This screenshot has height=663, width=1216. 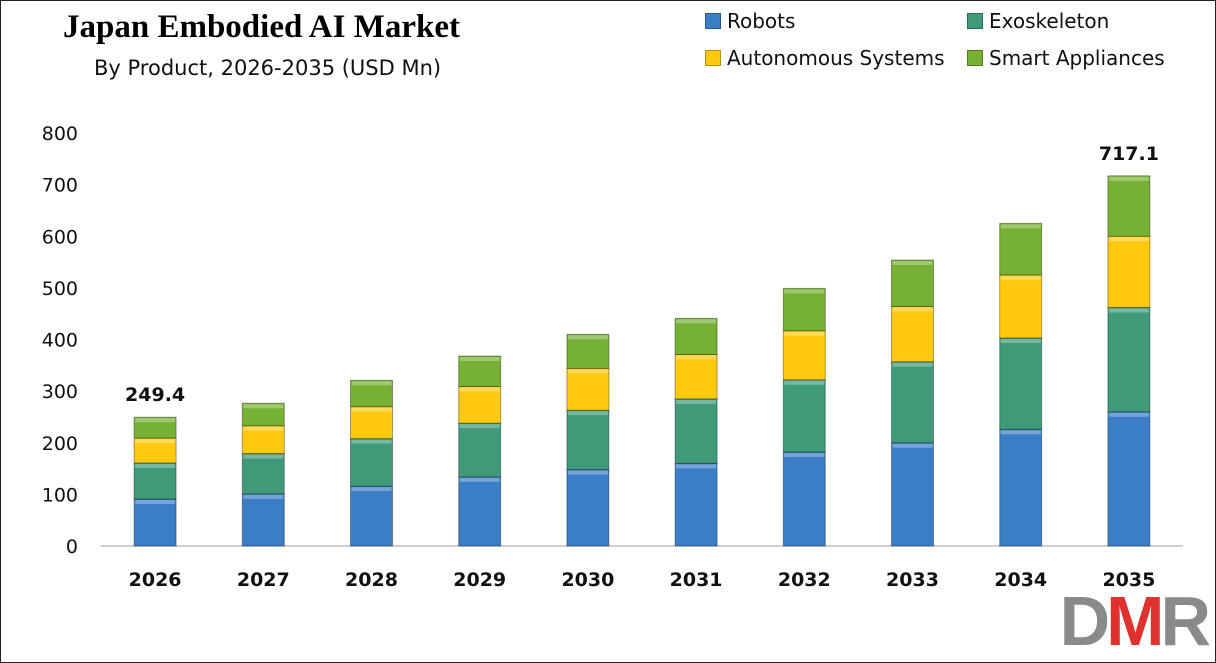 What do you see at coordinates (912, 402) in the screenshot?
I see `bar-segment-exoskeleton-2033` at bounding box center [912, 402].